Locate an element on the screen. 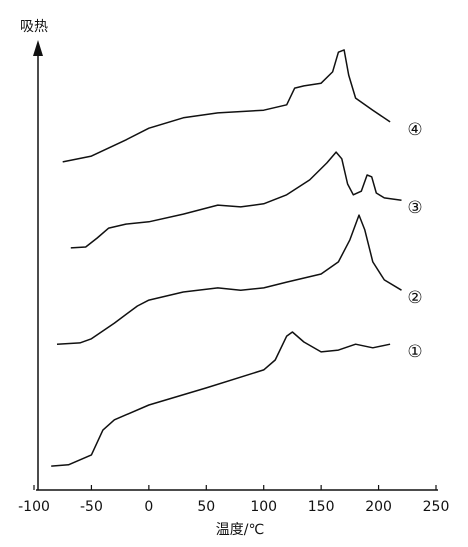 The width and height of the screenshot is (468, 547). x-tick-label: 100 is located at coordinates (263, 507).